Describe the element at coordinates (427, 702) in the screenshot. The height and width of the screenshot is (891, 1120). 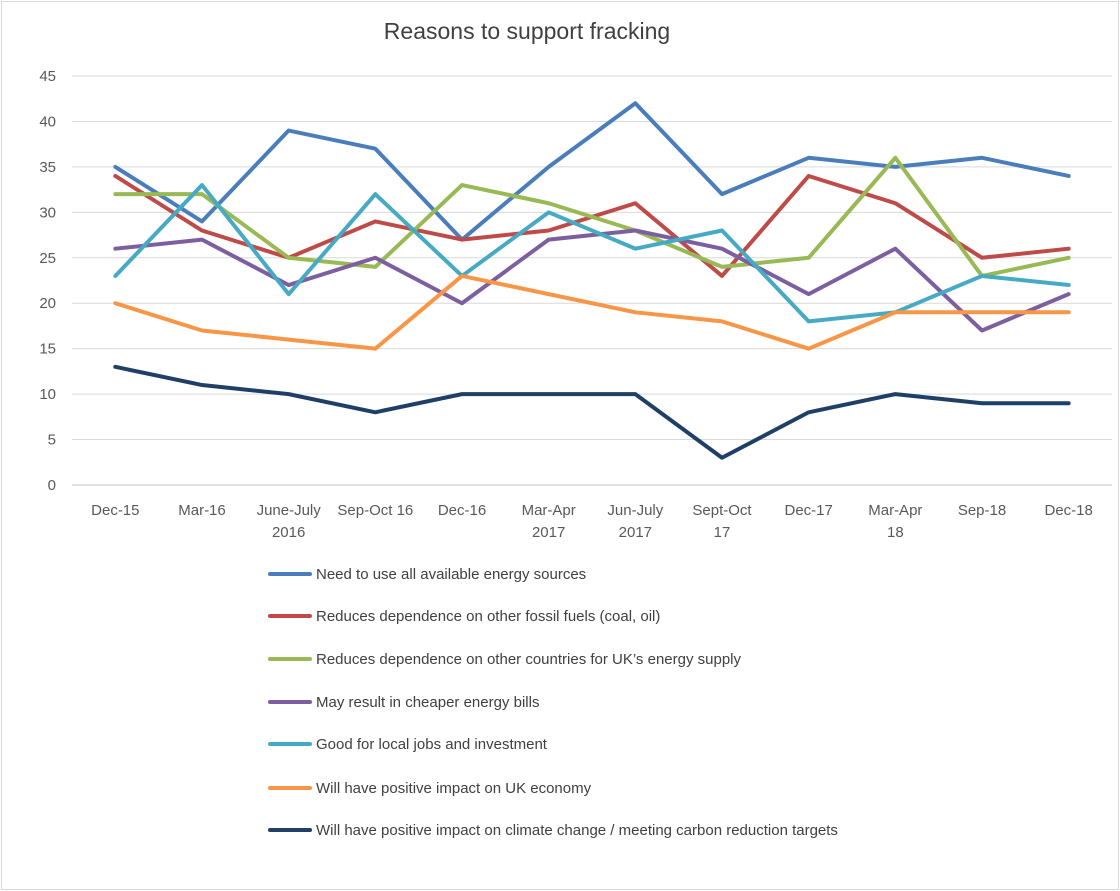
I see `legend-label: May result in cheaper energy bills` at that location.